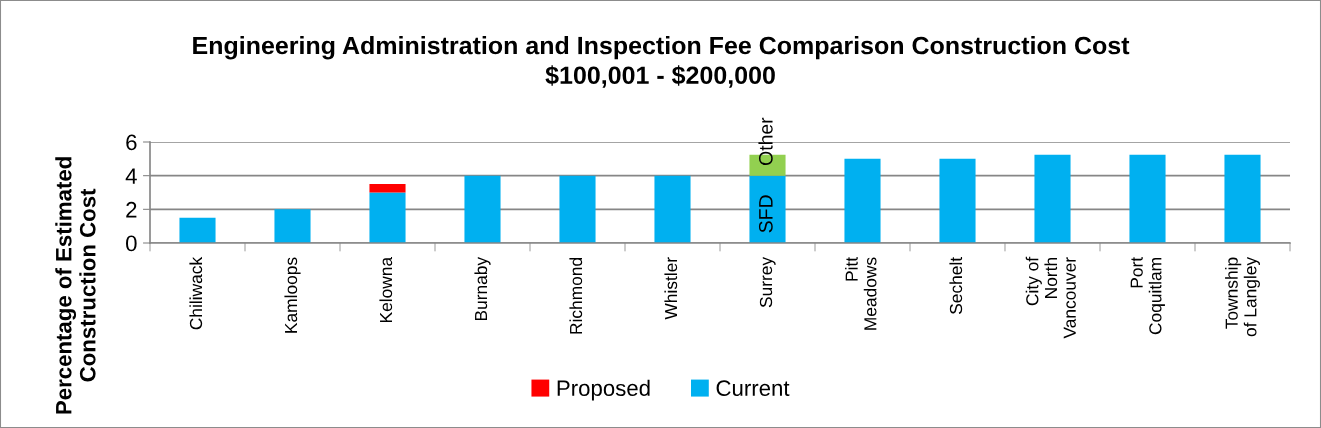 The width and height of the screenshot is (1321, 428). I want to click on x-tick-label: Whistler, so click(671, 288).